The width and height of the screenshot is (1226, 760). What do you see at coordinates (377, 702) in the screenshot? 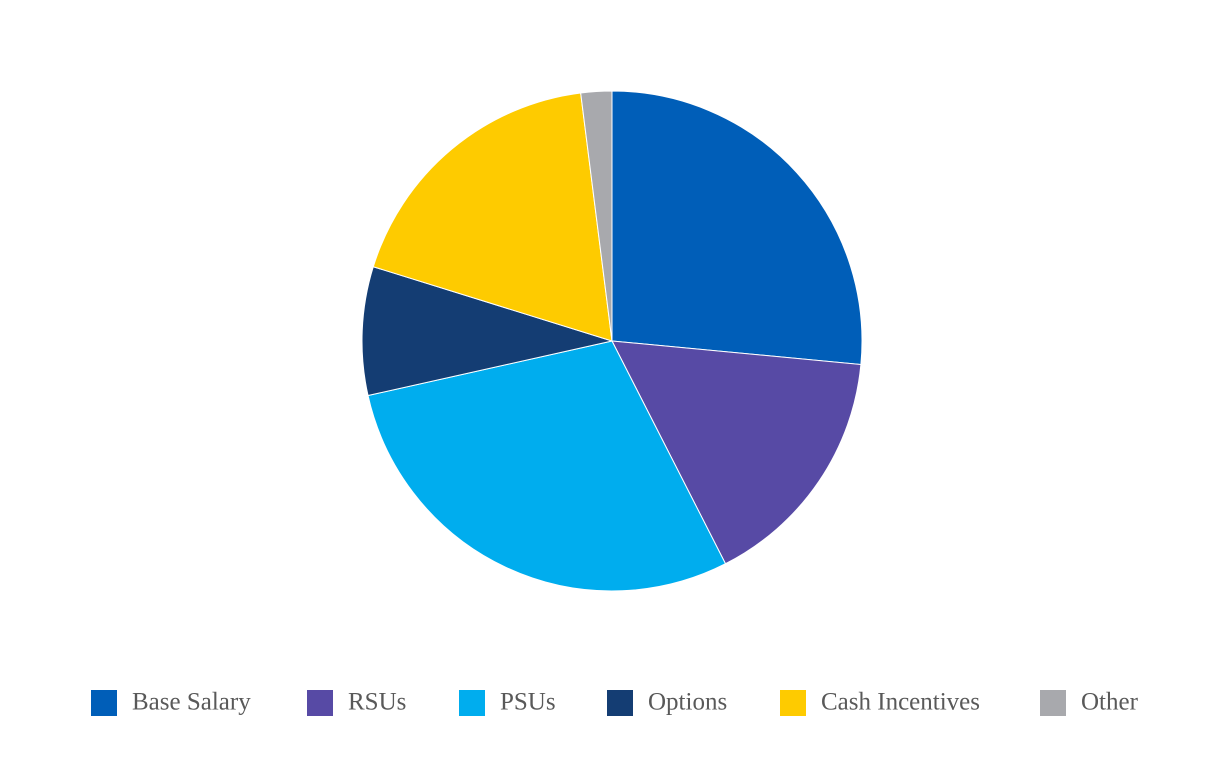
I see `legend-label: RSUs` at bounding box center [377, 702].